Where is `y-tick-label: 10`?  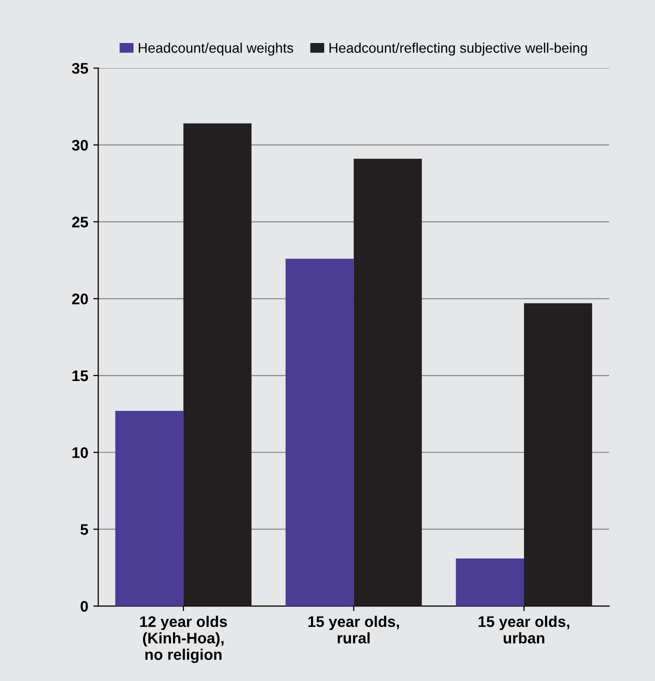 y-tick-label: 10 is located at coordinates (80, 452).